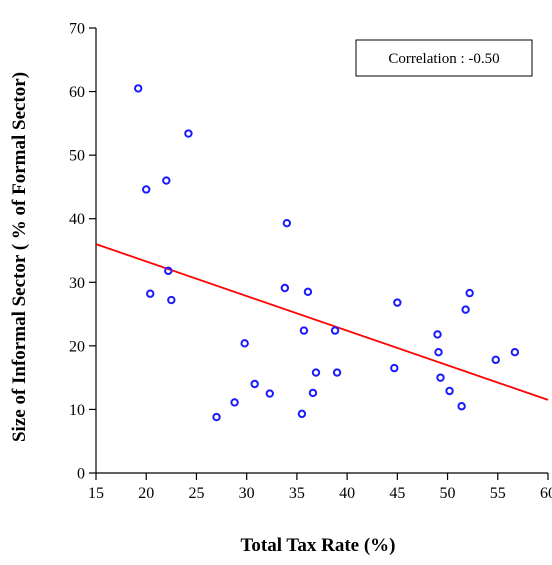  Describe the element at coordinates (77, 410) in the screenshot. I see `y-tick-label: 10` at that location.